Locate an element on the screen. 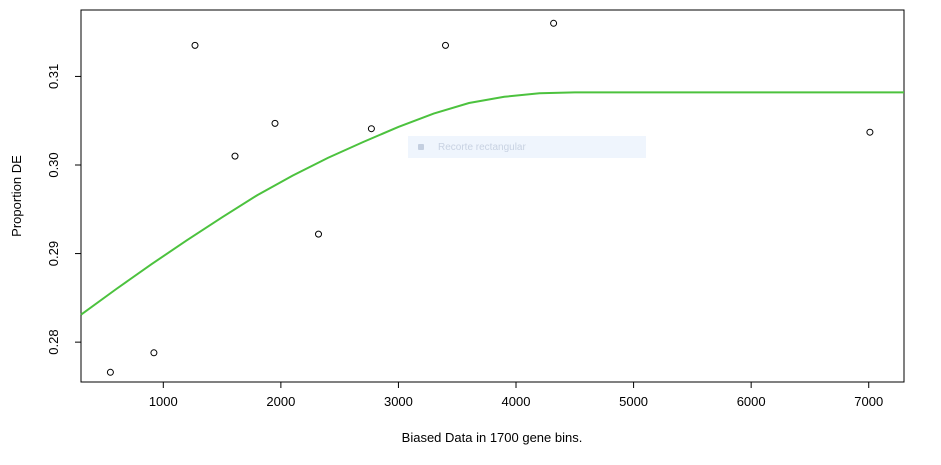  x-tick-label: 7000 is located at coordinates (868, 401).